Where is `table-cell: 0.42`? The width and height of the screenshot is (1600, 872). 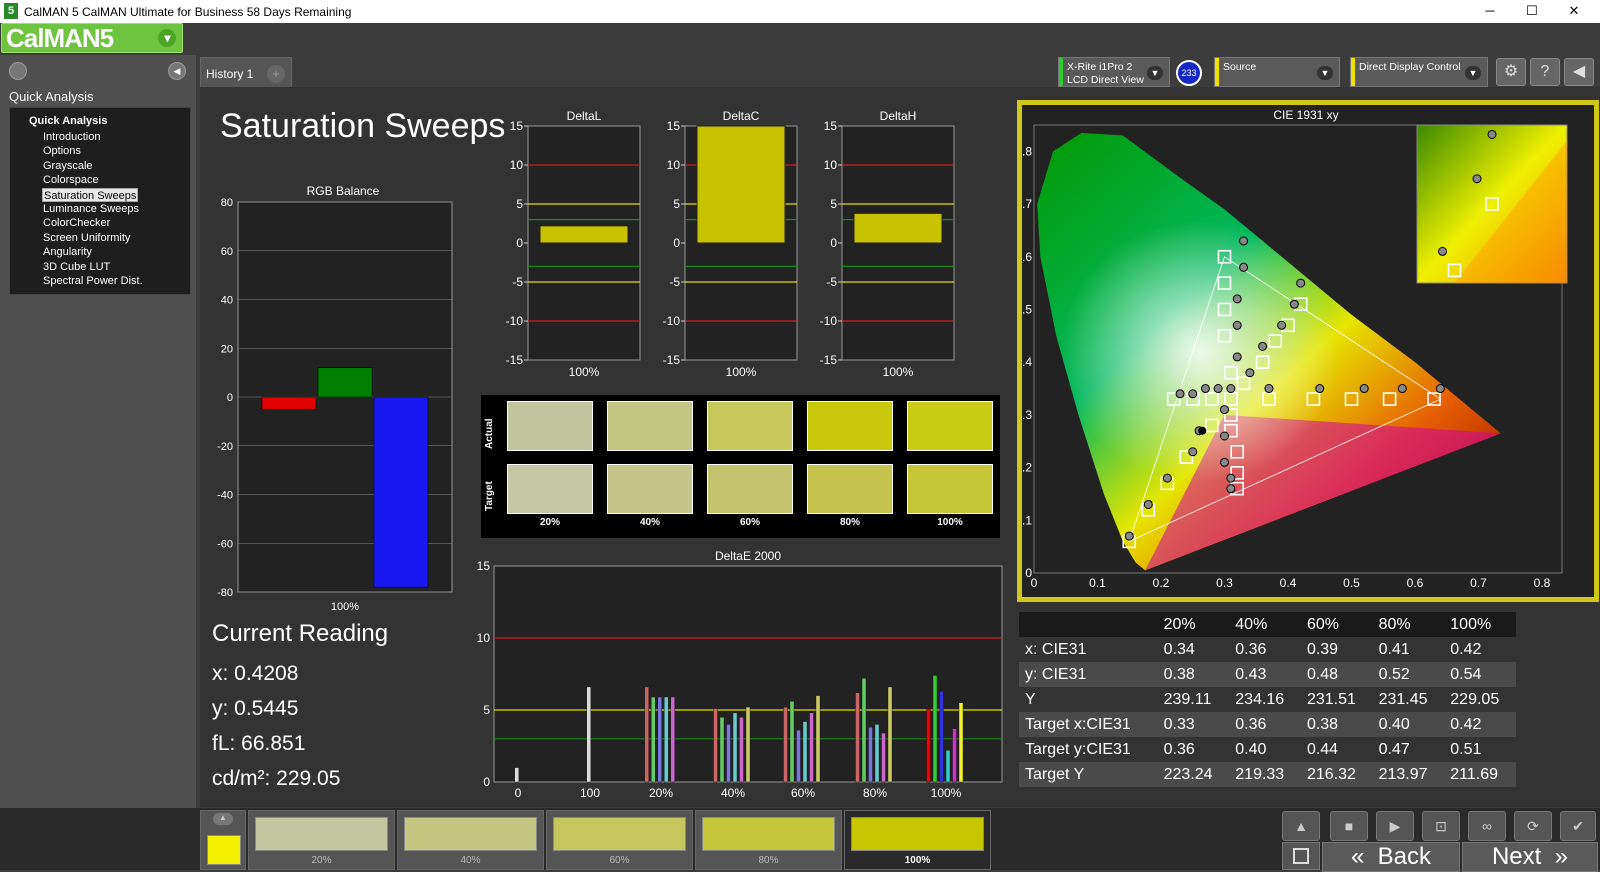 table-cell: 0.42 is located at coordinates (1480, 724).